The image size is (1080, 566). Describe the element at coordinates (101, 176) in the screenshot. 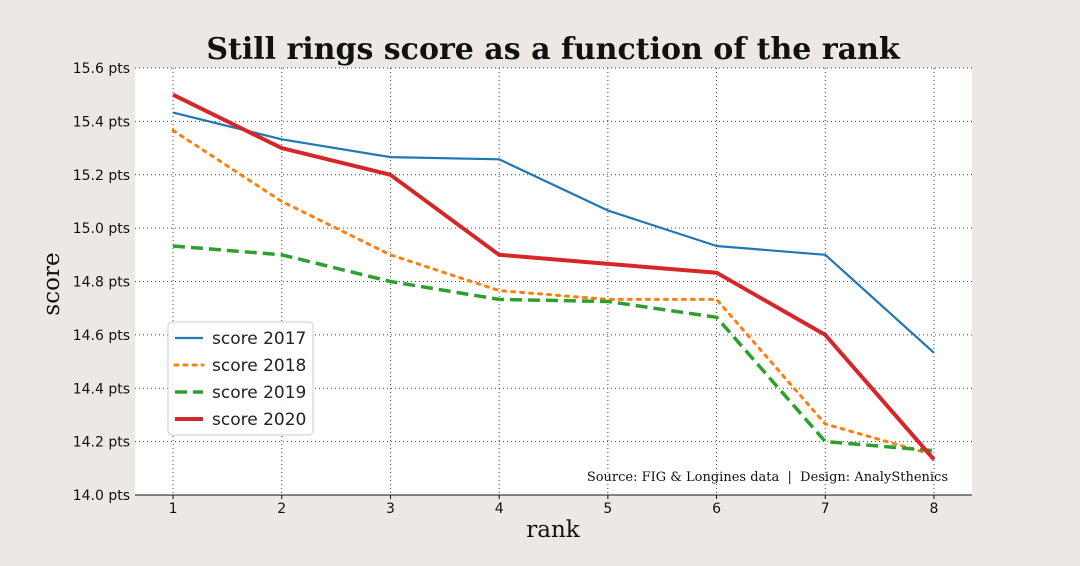

I see `y-tick-label: 15.2 pts` at that location.